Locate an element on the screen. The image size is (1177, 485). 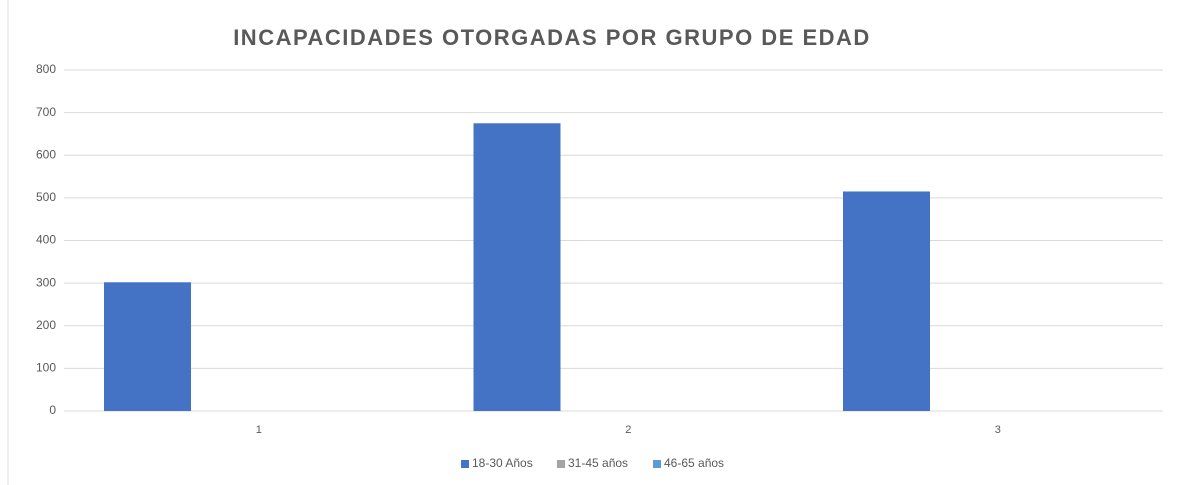
y-tick-label: 500 is located at coordinates (46, 197).